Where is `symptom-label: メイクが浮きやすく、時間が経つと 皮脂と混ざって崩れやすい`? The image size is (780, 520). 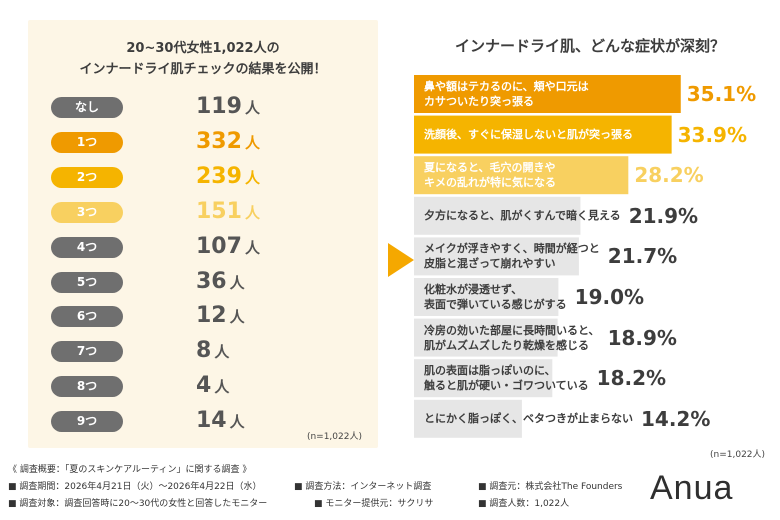 symptom-label: メイクが浮きやすく、時間が経つと 皮脂と混ざって崩れやすい is located at coordinates (512, 256).